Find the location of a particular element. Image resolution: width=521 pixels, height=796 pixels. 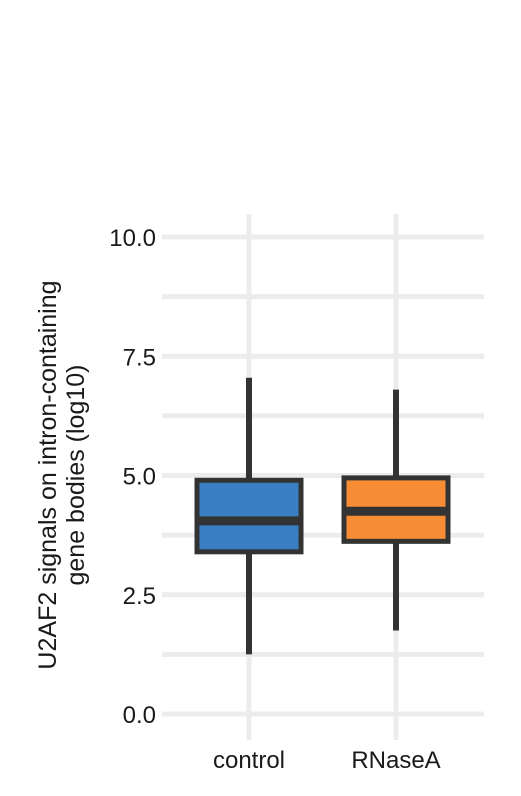

y-tick-label-3: 7.5 is located at coordinates (139, 357).